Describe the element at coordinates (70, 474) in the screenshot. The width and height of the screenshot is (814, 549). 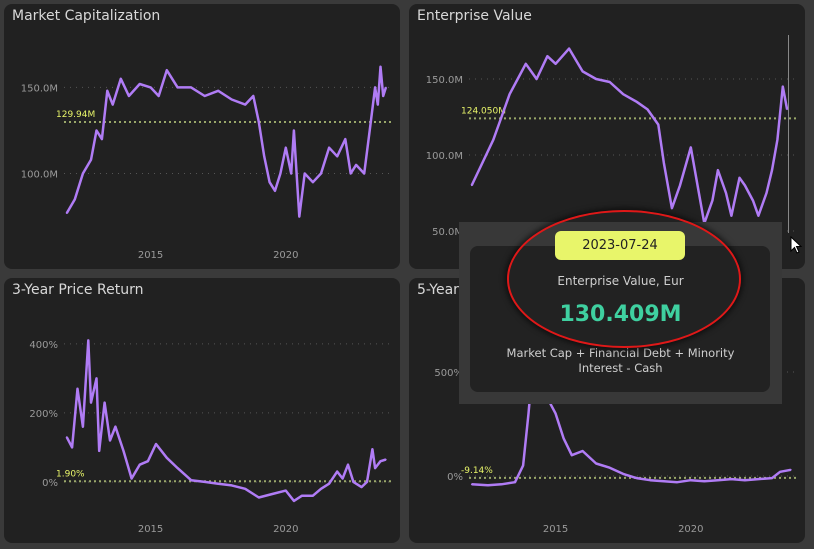
I see `reference-label: 1.90%` at that location.